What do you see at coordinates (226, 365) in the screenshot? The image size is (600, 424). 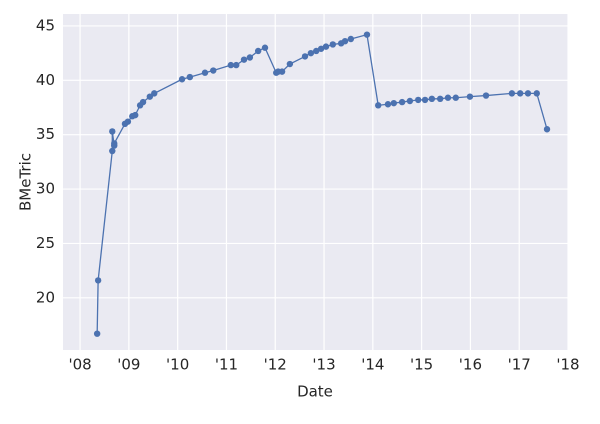 I see `x-tick-label: '11` at bounding box center [226, 365].